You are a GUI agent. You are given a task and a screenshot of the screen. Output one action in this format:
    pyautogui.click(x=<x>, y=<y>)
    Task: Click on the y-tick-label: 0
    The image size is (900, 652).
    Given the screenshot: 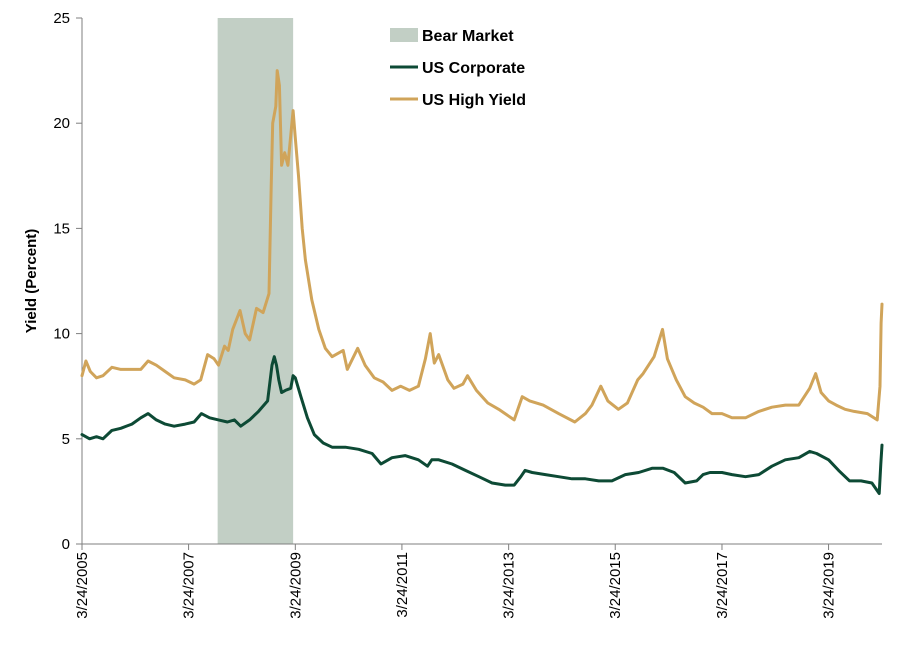 What is the action you would take?
    pyautogui.click(x=66, y=544)
    